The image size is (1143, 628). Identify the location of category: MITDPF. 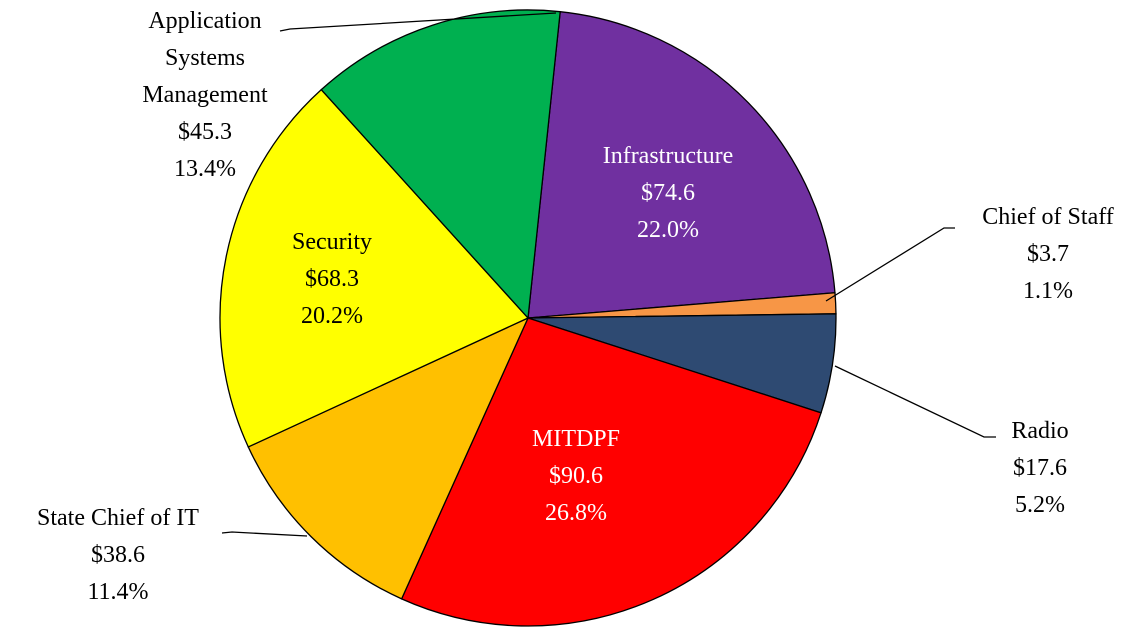
(576, 439).